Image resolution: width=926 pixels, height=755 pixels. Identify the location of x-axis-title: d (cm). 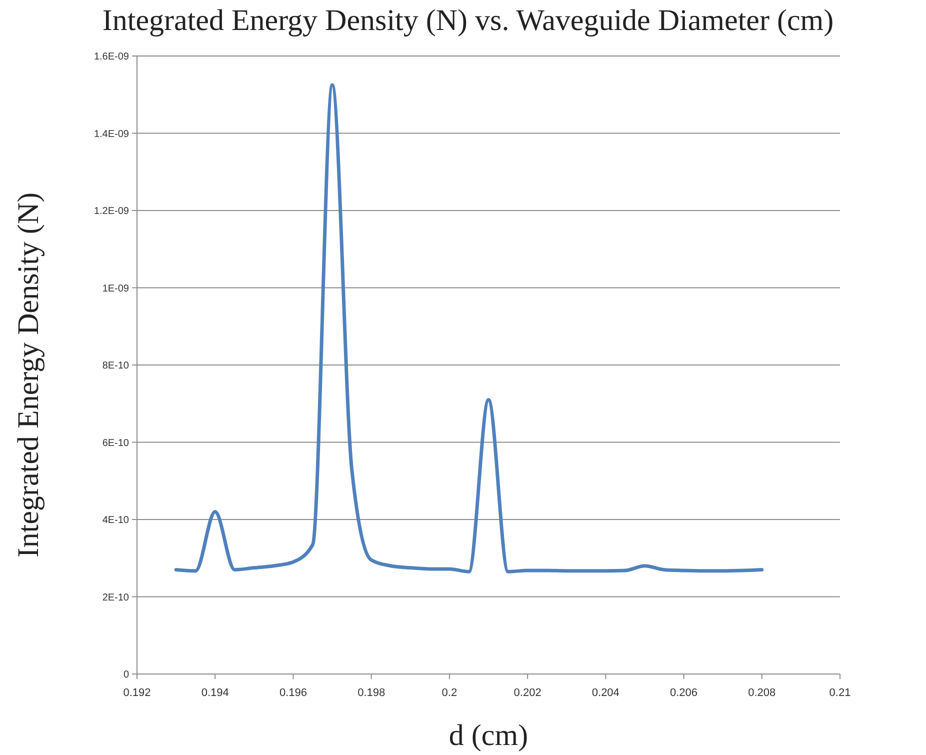
(488, 735).